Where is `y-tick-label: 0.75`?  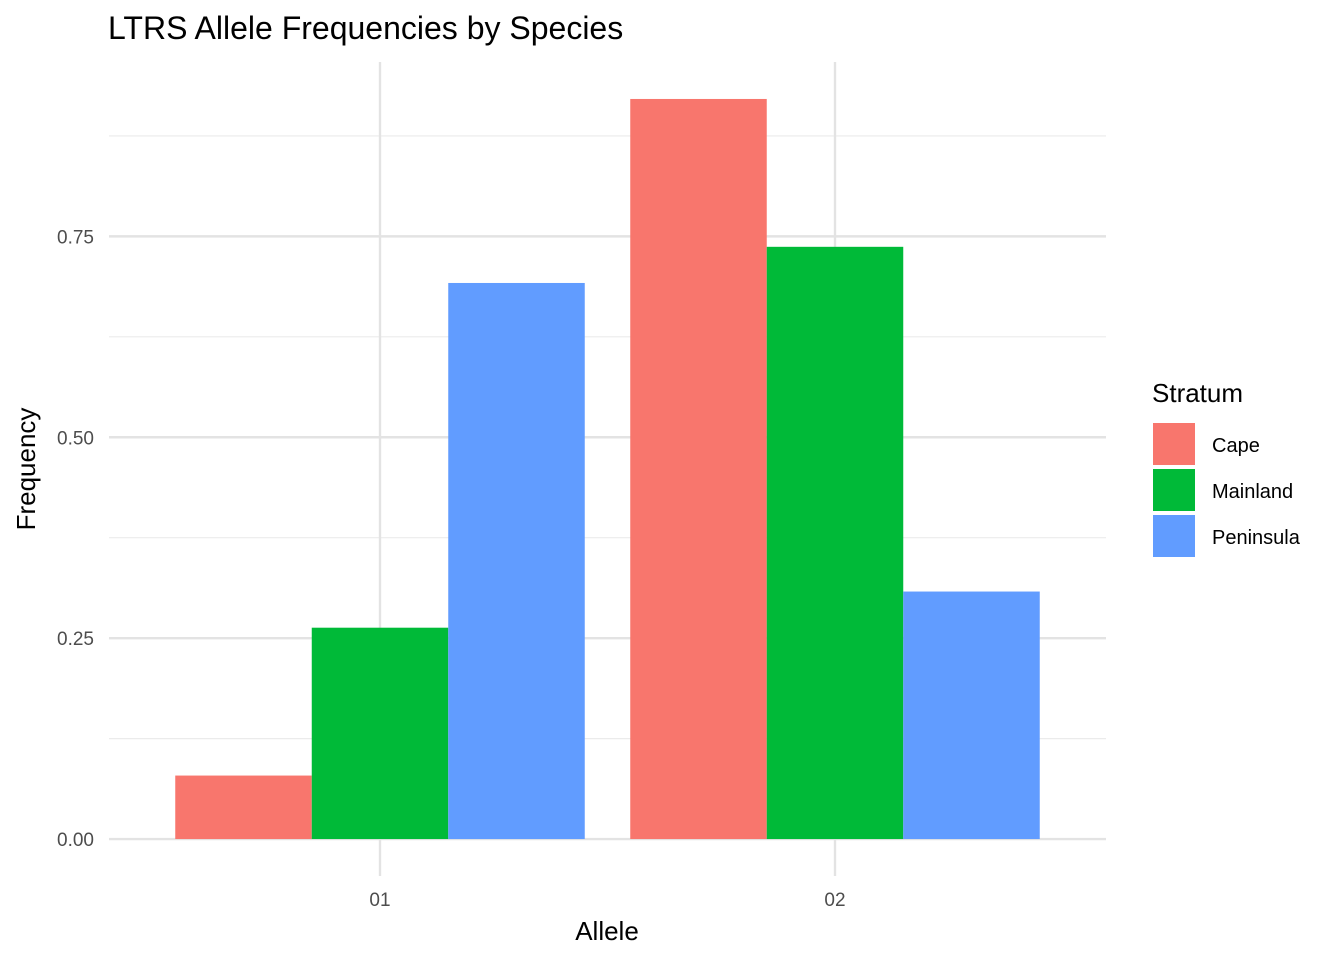 y-tick-label: 0.75 is located at coordinates (75, 237).